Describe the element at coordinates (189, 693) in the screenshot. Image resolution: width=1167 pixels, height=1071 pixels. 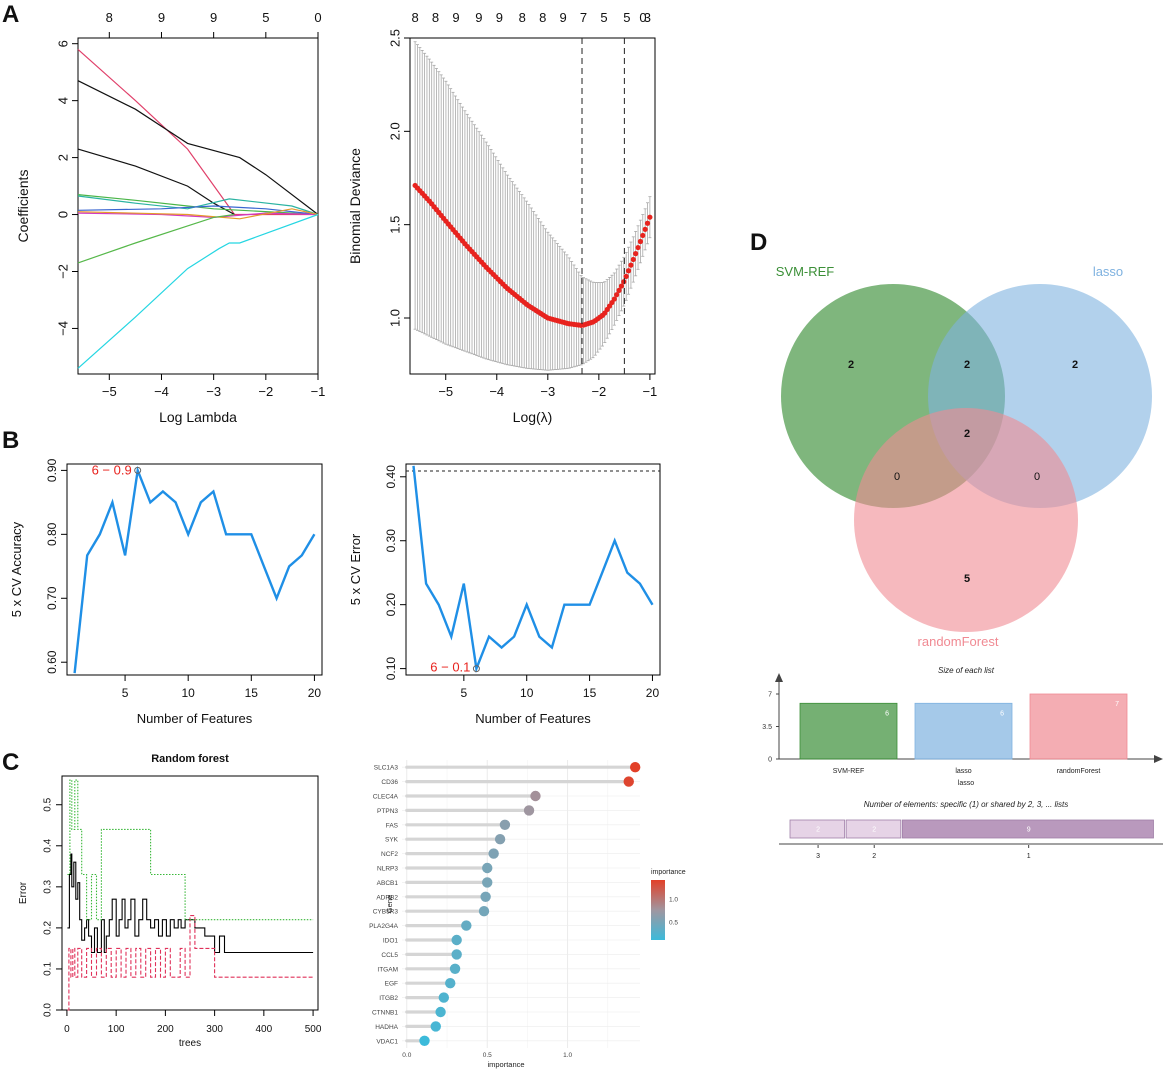
I see `x-tick-label: 10` at that location.